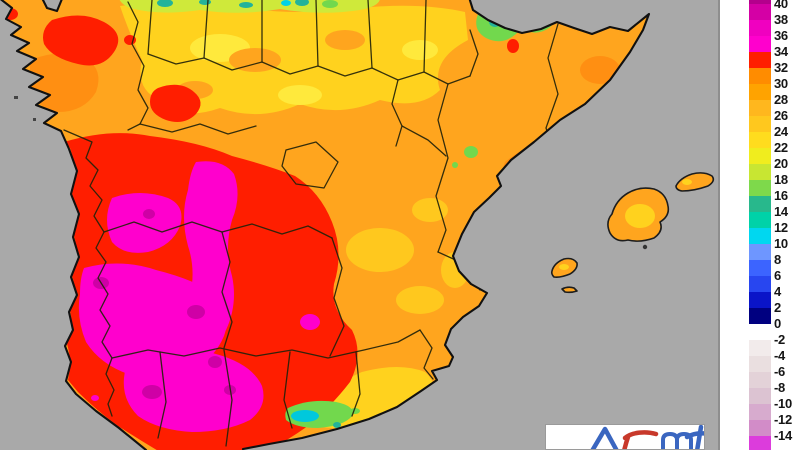 This screenshot has width=800, height=450. Describe the element at coordinates (781, 211) in the screenshot. I see `legend-value-label: 14` at that location.